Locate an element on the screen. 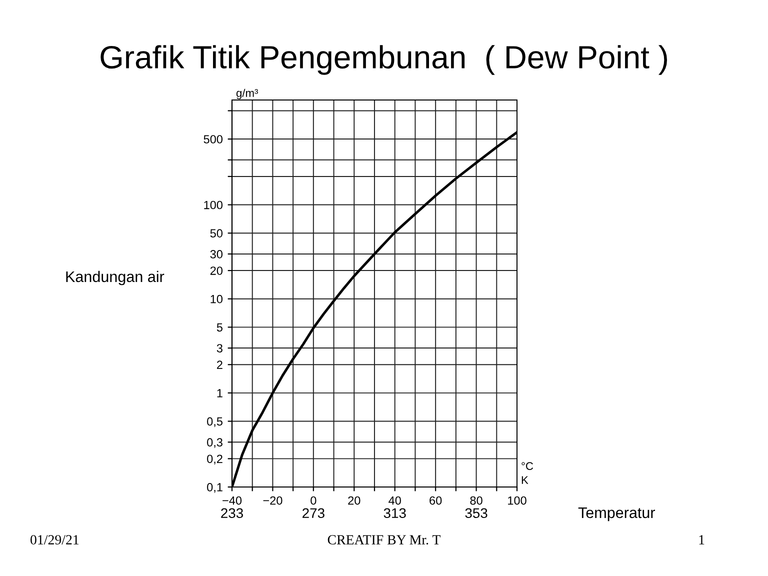 The height and width of the screenshot is (576, 768). text: CREATIF BY Mr. T is located at coordinates (384, 540).